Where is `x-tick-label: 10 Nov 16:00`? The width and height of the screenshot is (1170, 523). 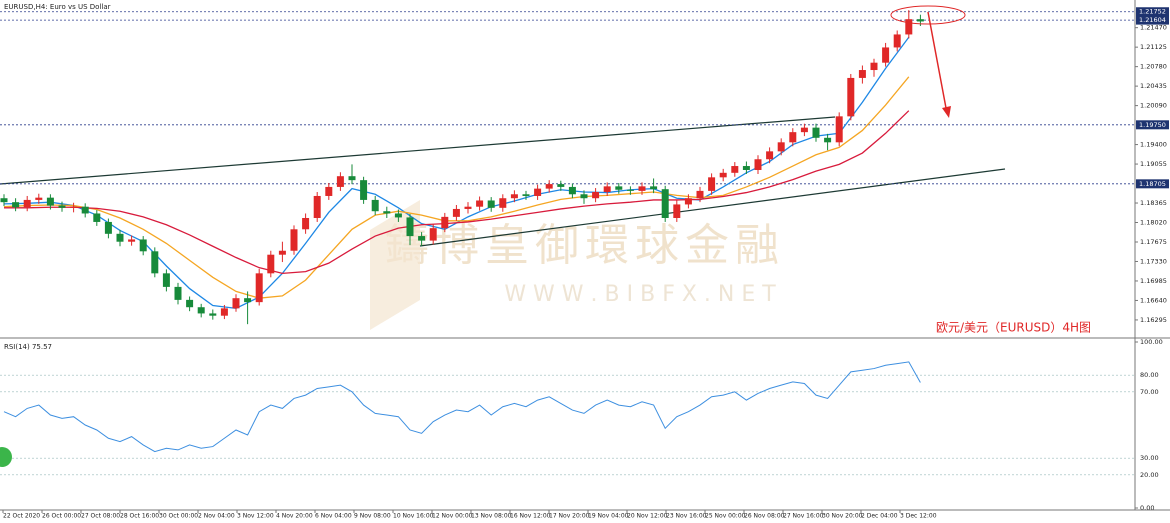 x-tick-label: 10 Nov 16:00 is located at coordinates (413, 516).